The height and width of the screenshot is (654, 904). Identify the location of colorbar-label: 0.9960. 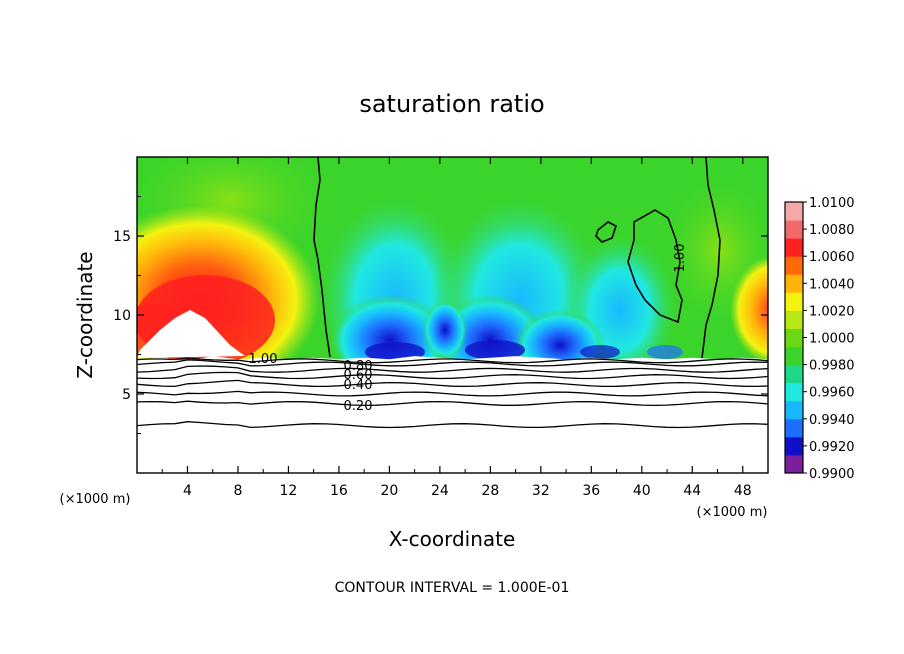
(832, 393).